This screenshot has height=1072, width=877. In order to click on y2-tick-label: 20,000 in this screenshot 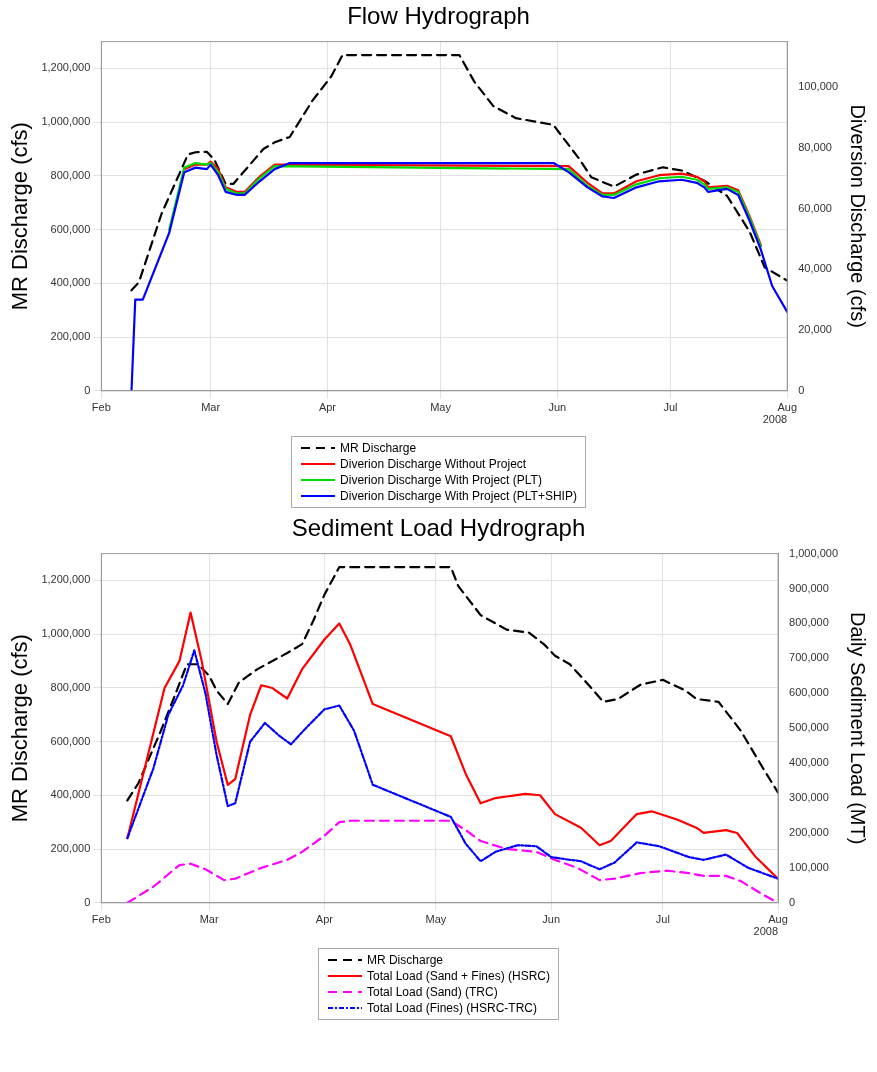, I will do `click(815, 329)`.